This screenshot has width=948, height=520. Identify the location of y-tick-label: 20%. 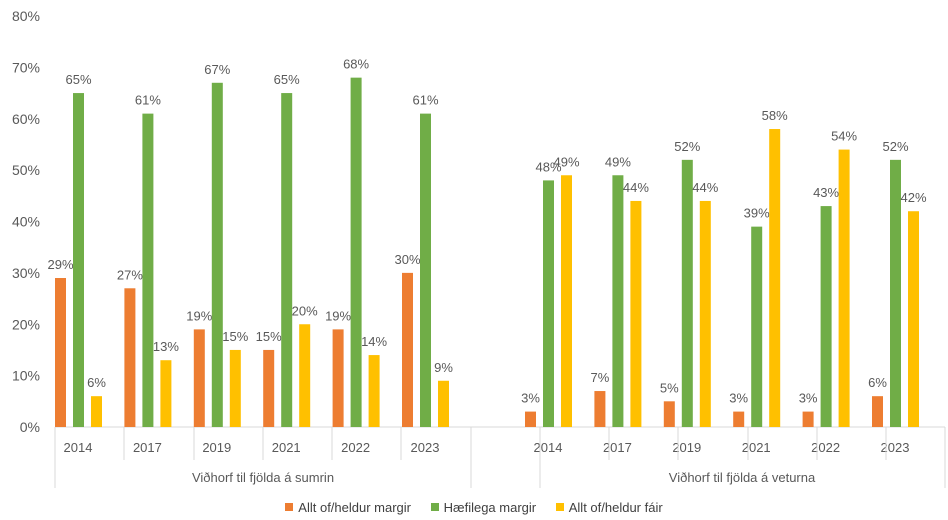
(26, 324).